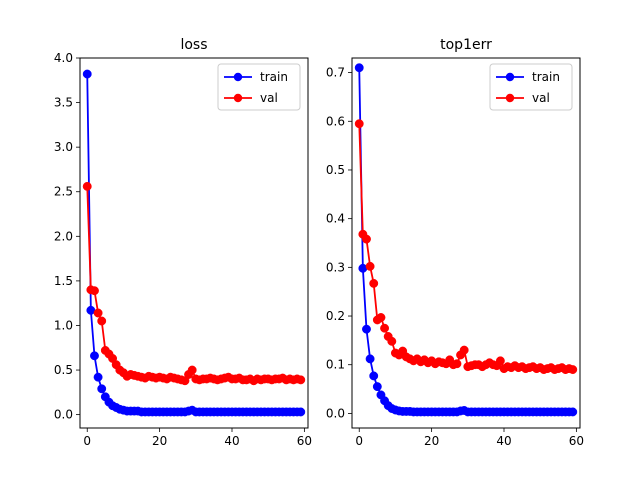  What do you see at coordinates (63, 58) in the screenshot?
I see `y-tick-label: 4.0` at bounding box center [63, 58].